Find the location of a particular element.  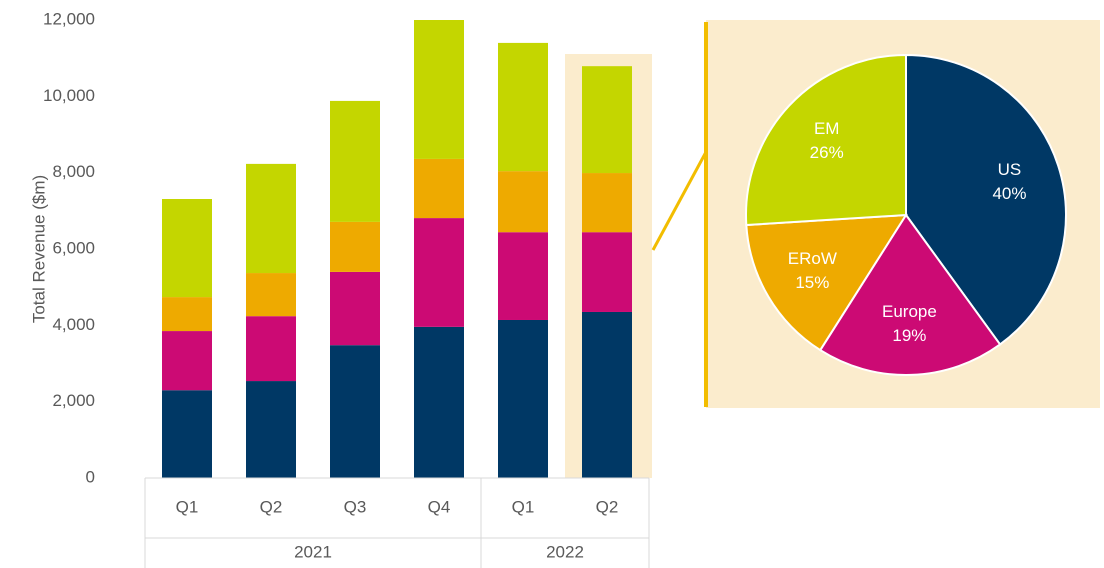

y-tick-label: 10,000 is located at coordinates (69, 95).